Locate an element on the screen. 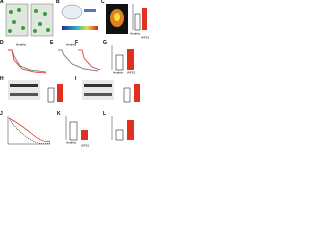 This screenshot has width=320, height=240. panel-label: B is located at coordinates (58, 2).